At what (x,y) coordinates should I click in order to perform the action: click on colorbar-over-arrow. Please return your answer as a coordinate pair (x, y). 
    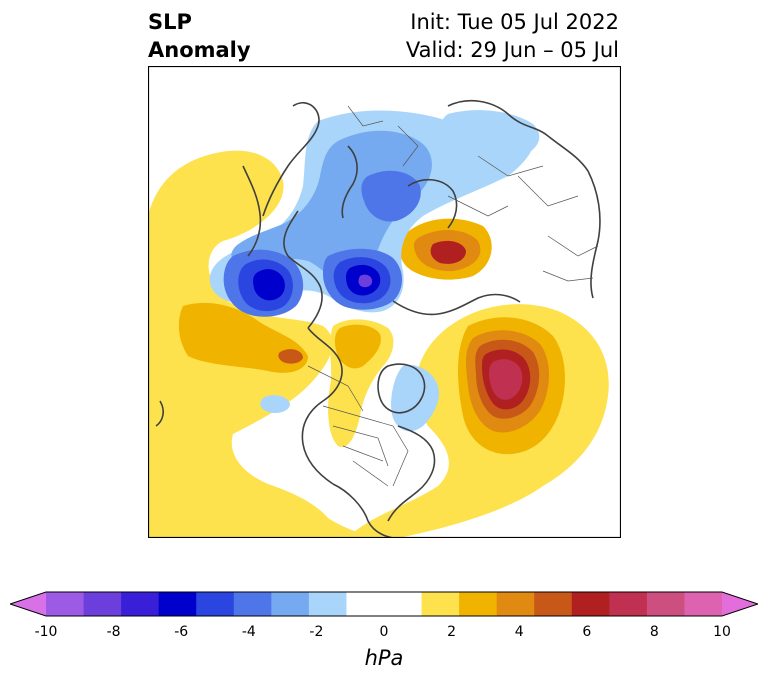
    Looking at the image, I should click on (740, 604).